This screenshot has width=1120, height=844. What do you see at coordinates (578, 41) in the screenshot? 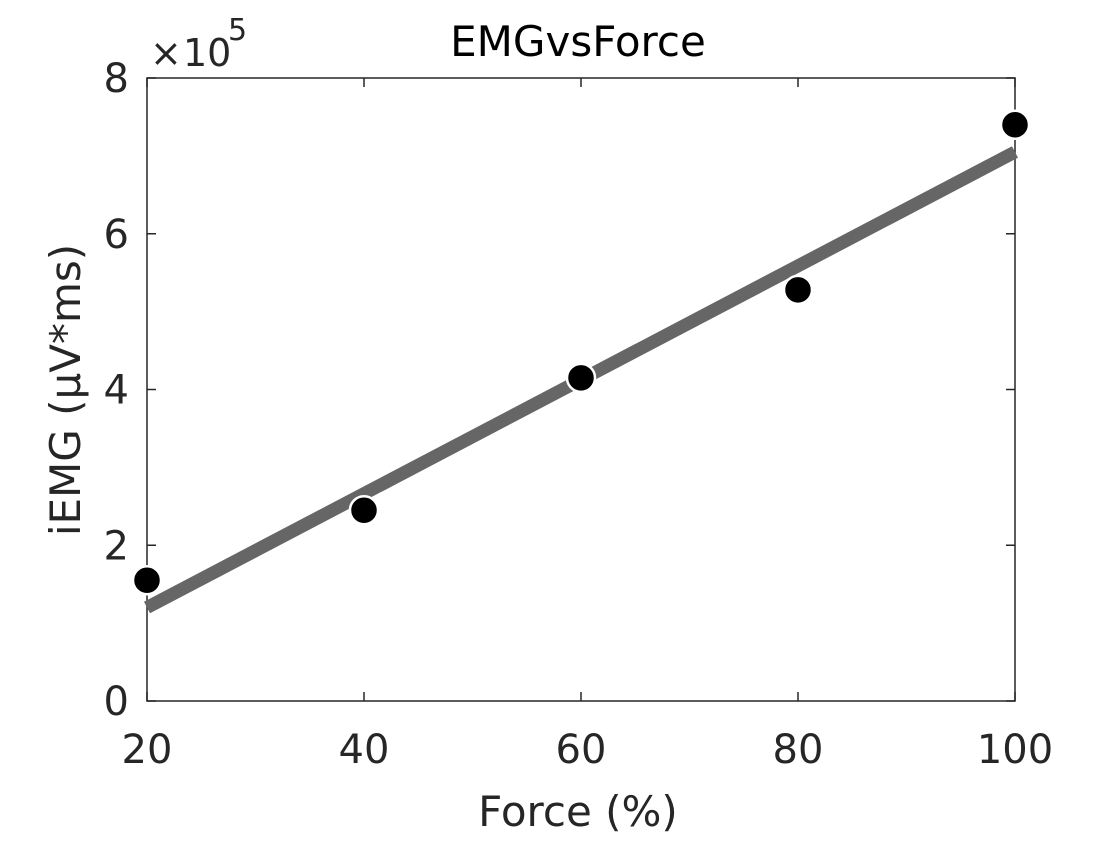
I see `chart-title: EMGvsForce` at bounding box center [578, 41].